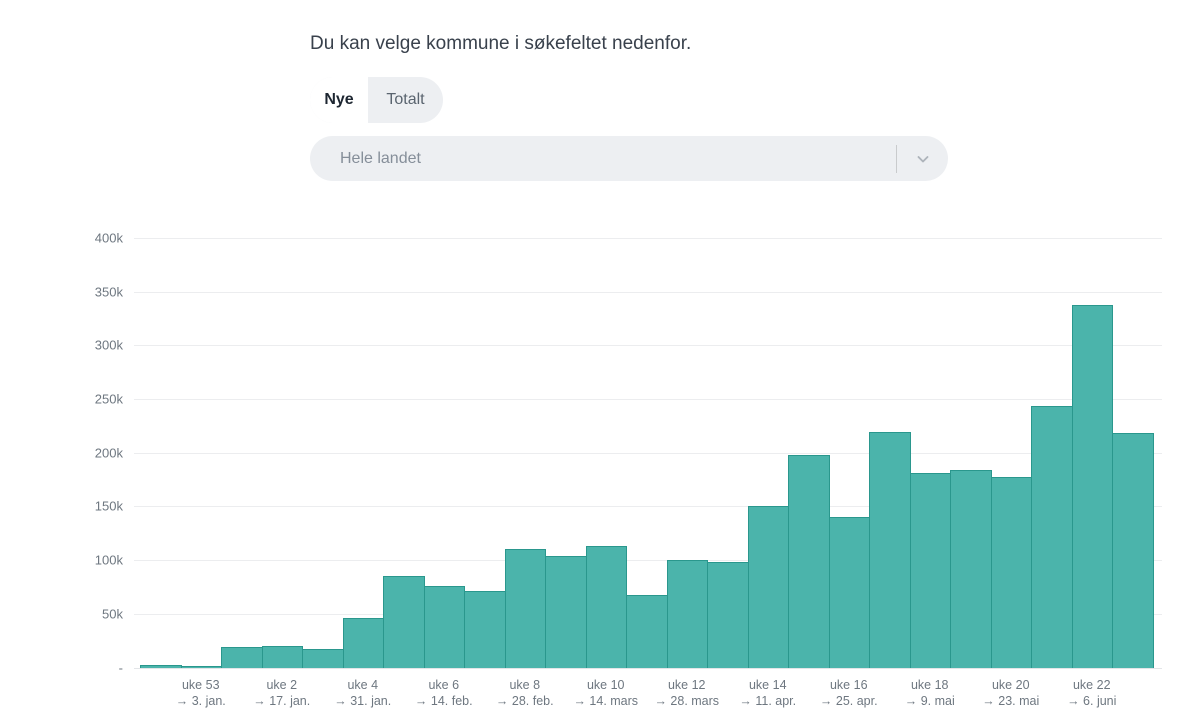 The height and width of the screenshot is (720, 1185). Describe the element at coordinates (282, 701) in the screenshot. I see `x-tick-date: → 17. jan.` at that location.